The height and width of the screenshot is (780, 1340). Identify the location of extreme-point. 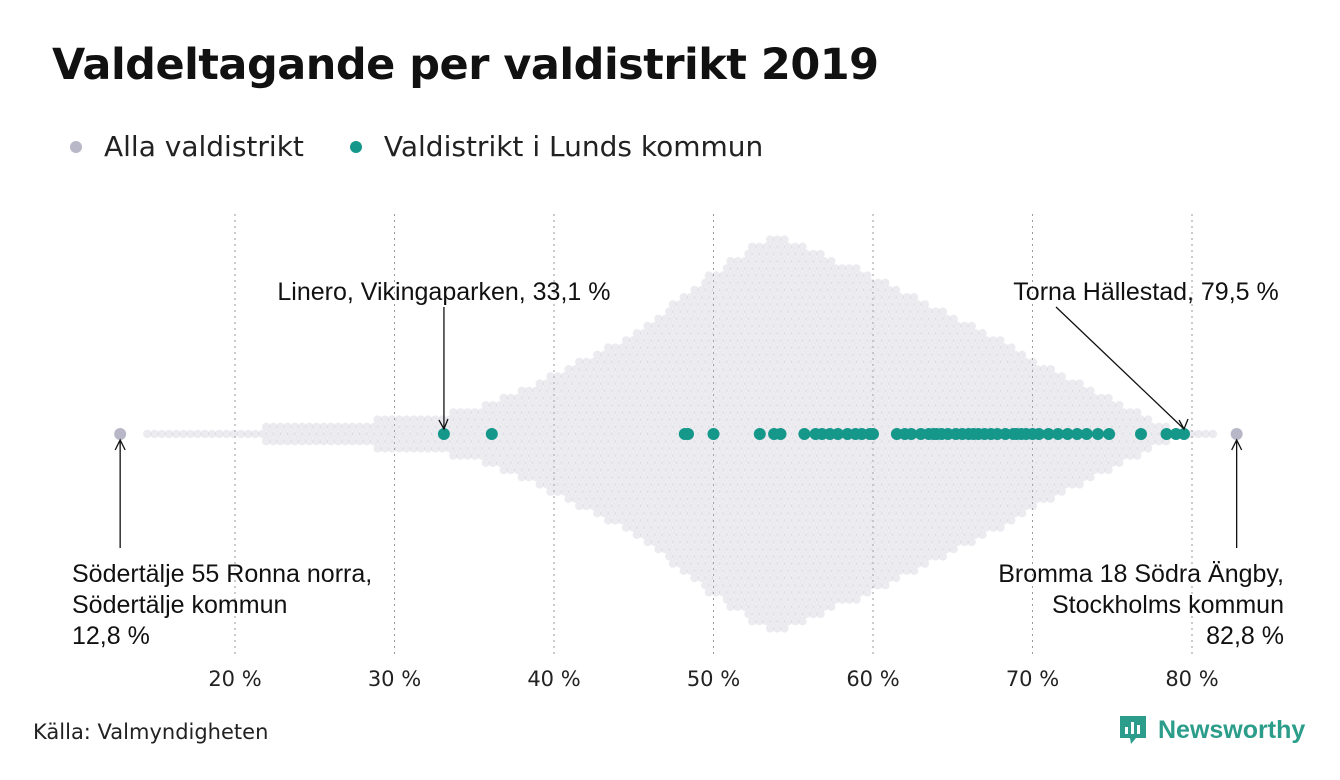
(120, 434).